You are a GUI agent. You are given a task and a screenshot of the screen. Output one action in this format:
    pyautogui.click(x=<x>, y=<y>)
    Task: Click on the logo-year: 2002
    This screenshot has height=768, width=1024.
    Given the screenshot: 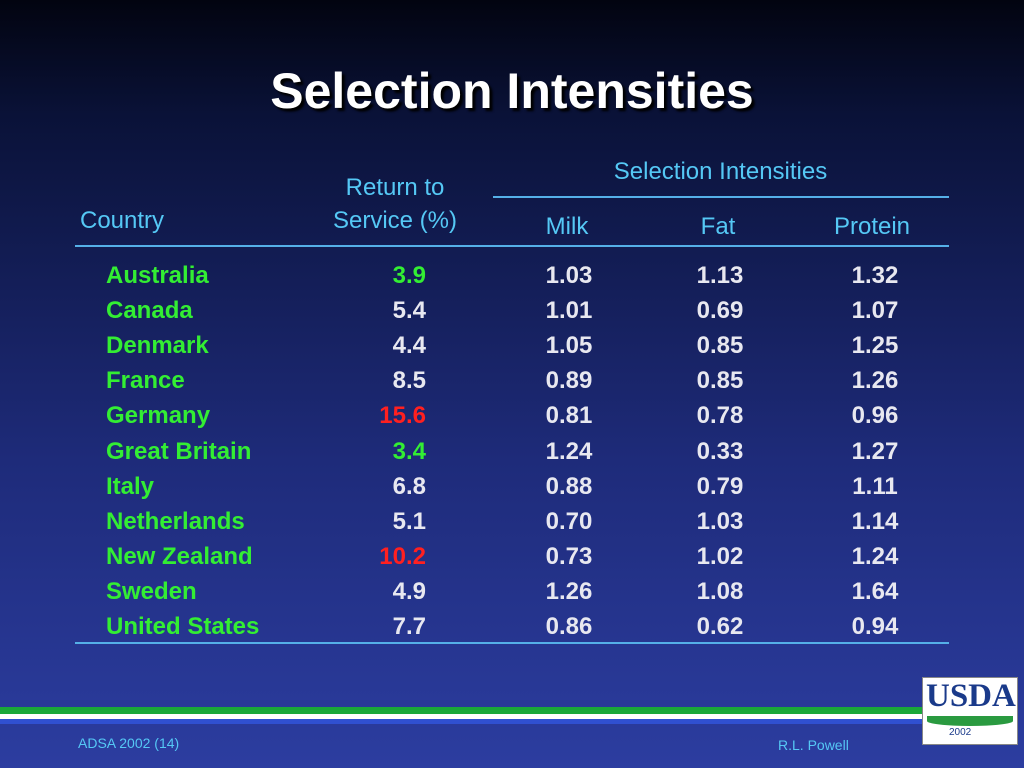 What is the action you would take?
    pyautogui.click(x=960, y=732)
    